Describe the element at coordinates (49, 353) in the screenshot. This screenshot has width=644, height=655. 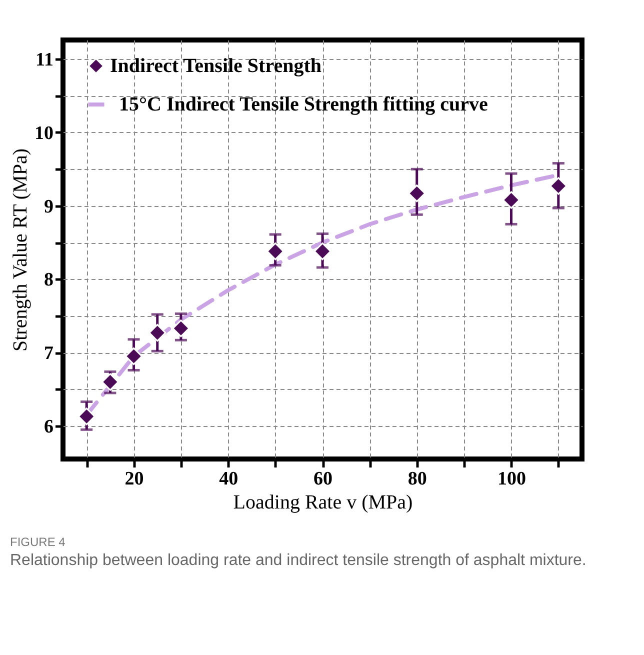
I see `y-tick-label: 7` at that location.